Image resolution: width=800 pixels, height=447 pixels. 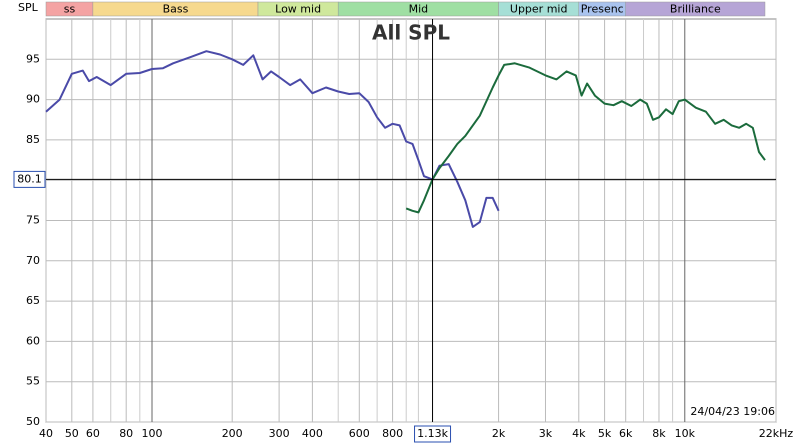 What do you see at coordinates (46, 433) in the screenshot?
I see `x-tick-label: 40` at bounding box center [46, 433].